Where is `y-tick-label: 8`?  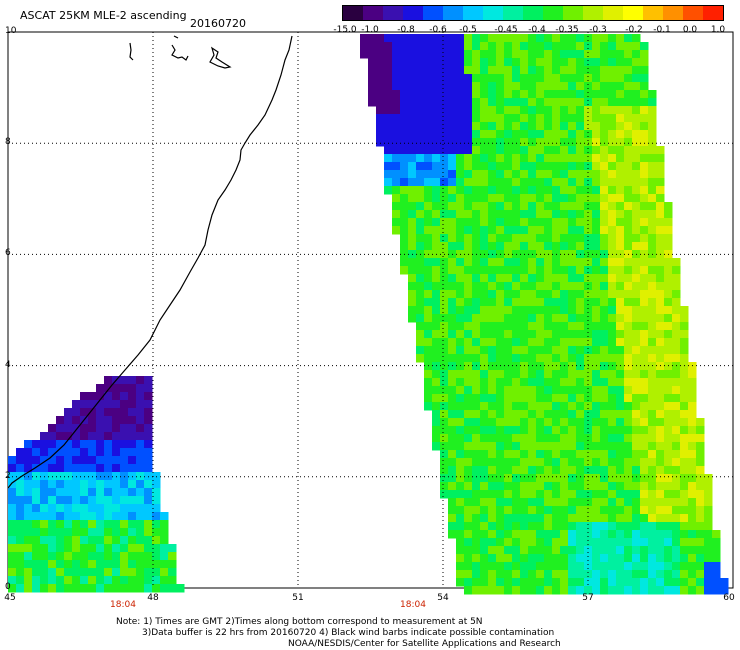 y-tick-label: 8 is located at coordinates (8, 142).